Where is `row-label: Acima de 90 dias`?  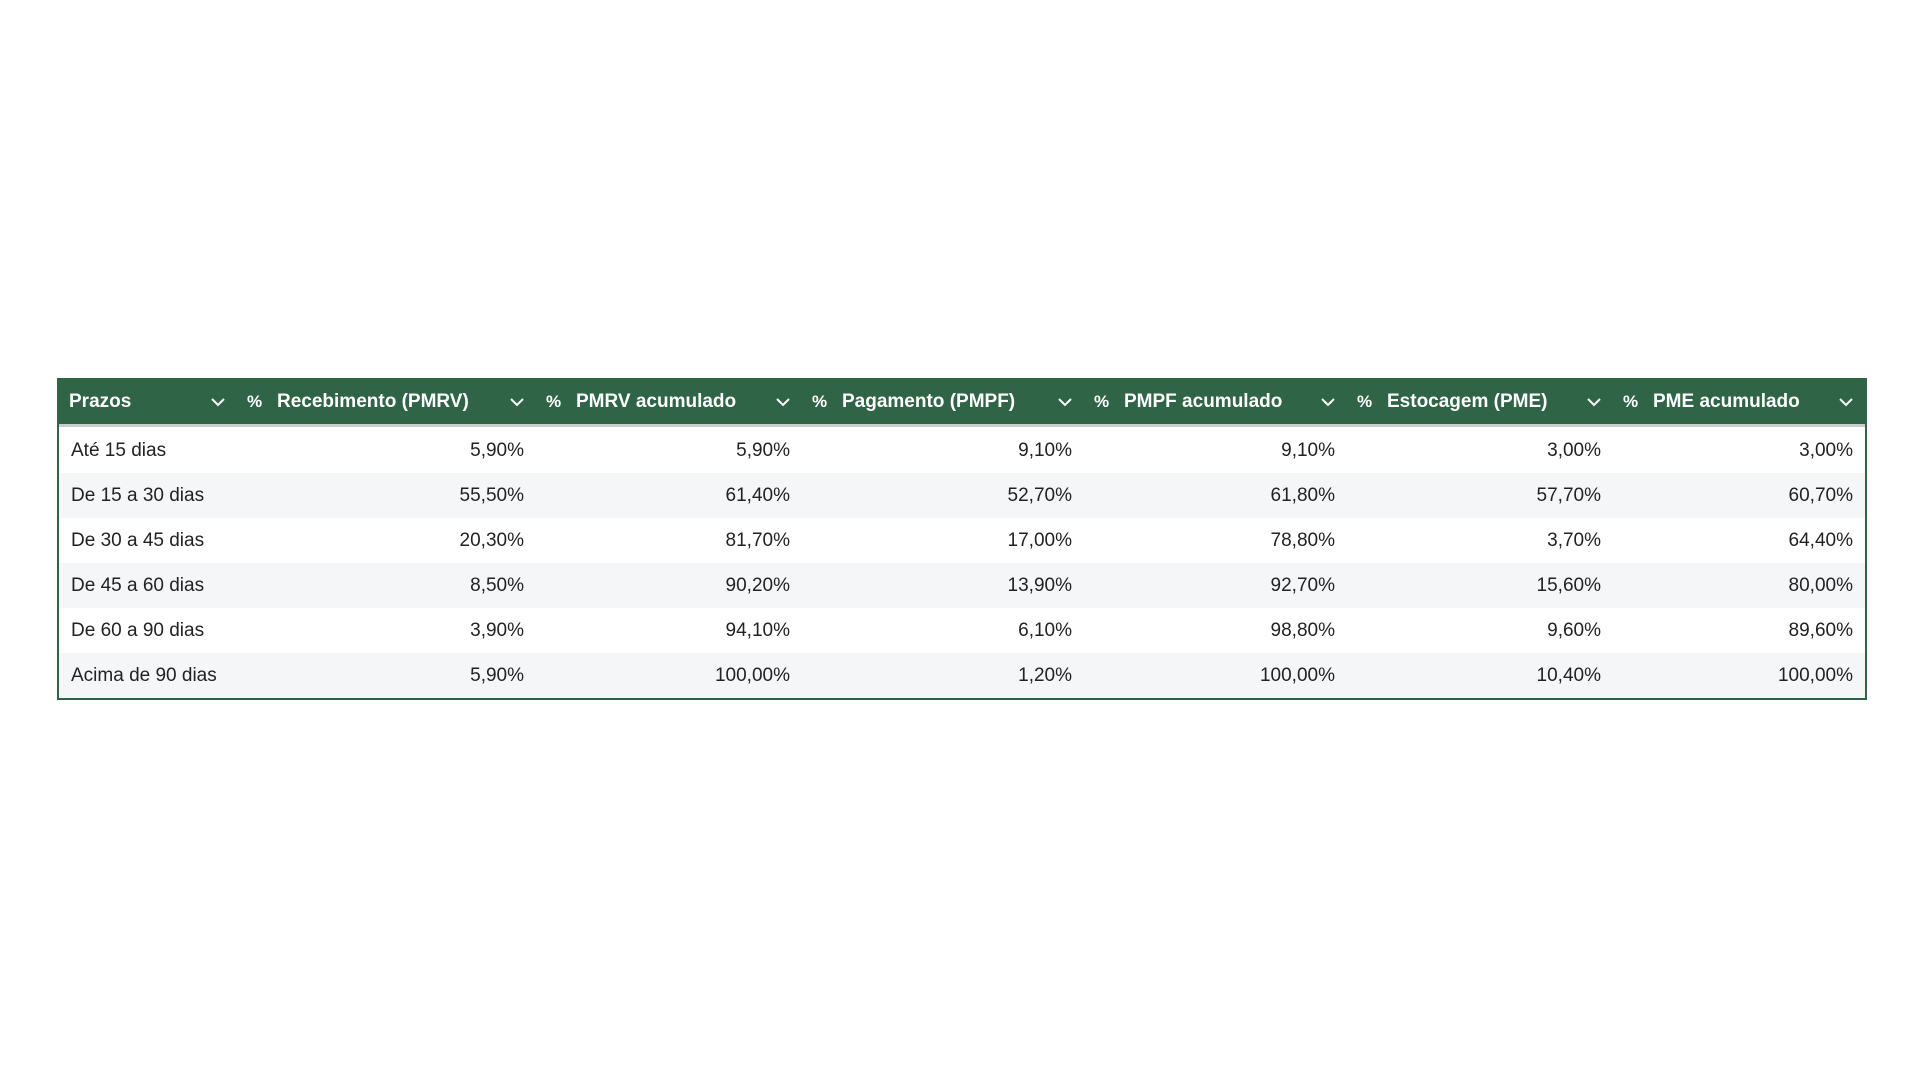 row-label: Acima de 90 dias is located at coordinates (147, 676).